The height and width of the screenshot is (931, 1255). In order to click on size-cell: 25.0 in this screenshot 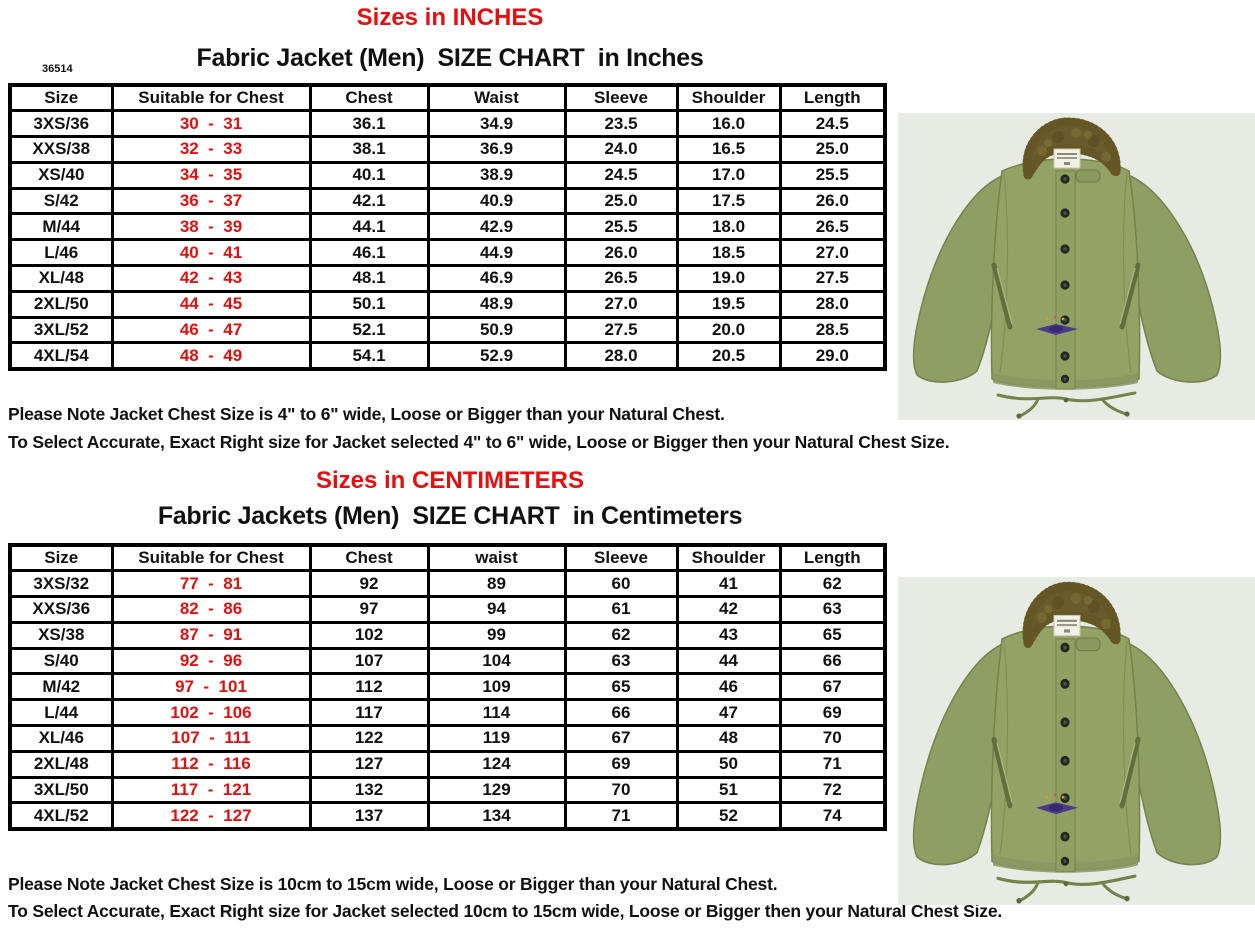, I will do `click(832, 149)`.